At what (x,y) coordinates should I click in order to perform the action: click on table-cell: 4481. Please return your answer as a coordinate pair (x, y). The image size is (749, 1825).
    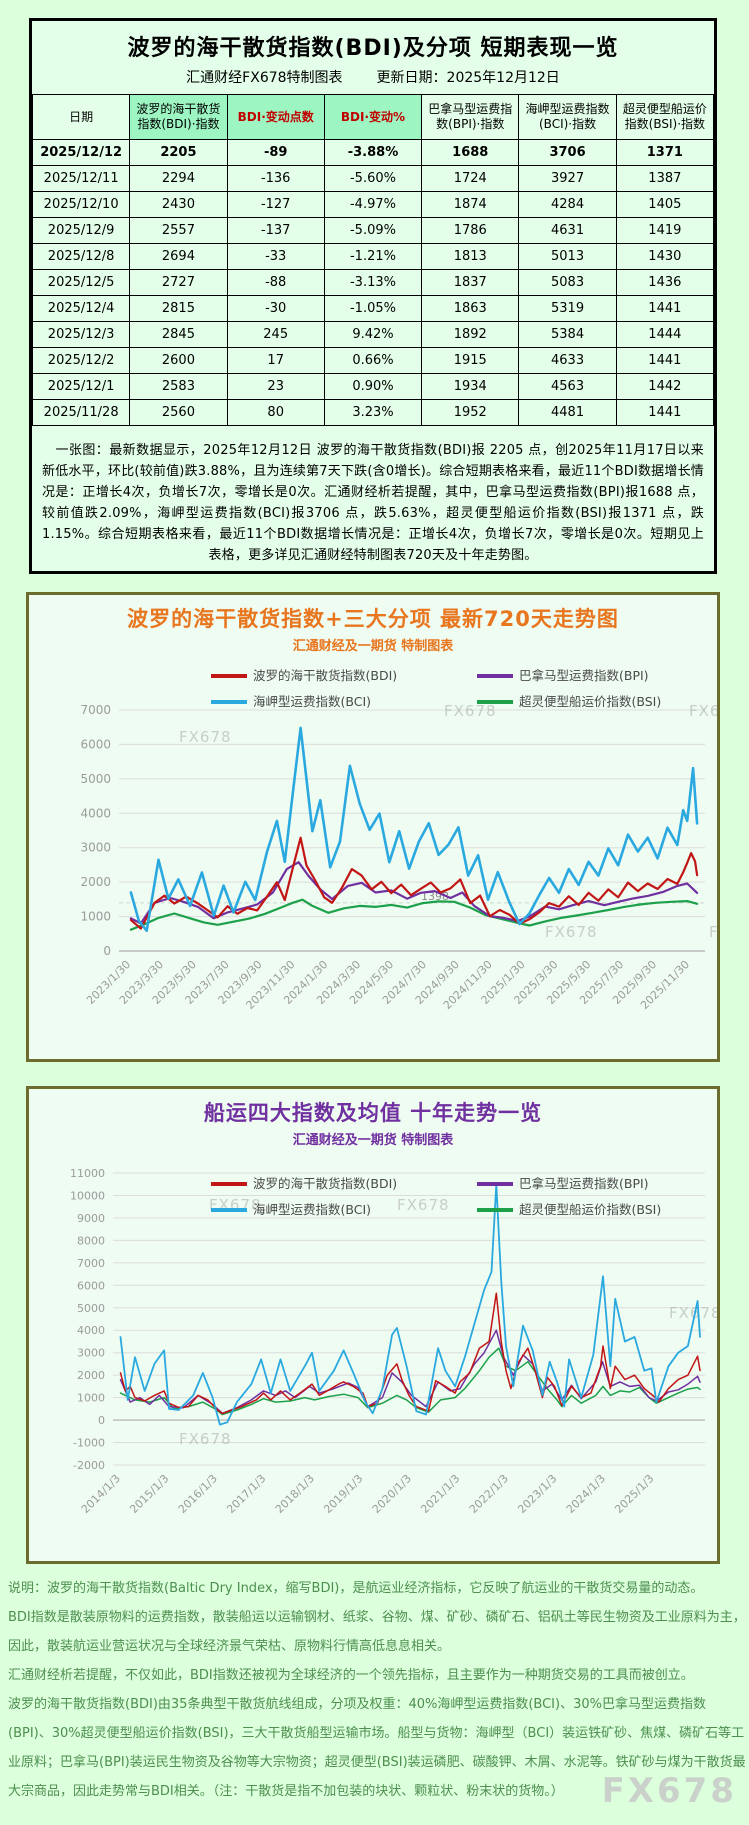
    Looking at the image, I should click on (567, 412).